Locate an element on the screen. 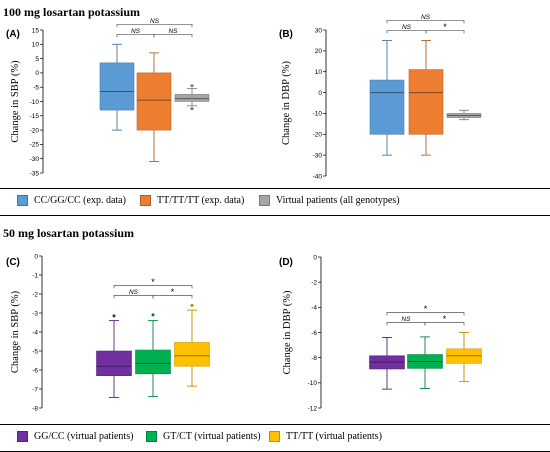  legend-item-tt-tt: TT/TT (virtual patients) is located at coordinates (325, 436).